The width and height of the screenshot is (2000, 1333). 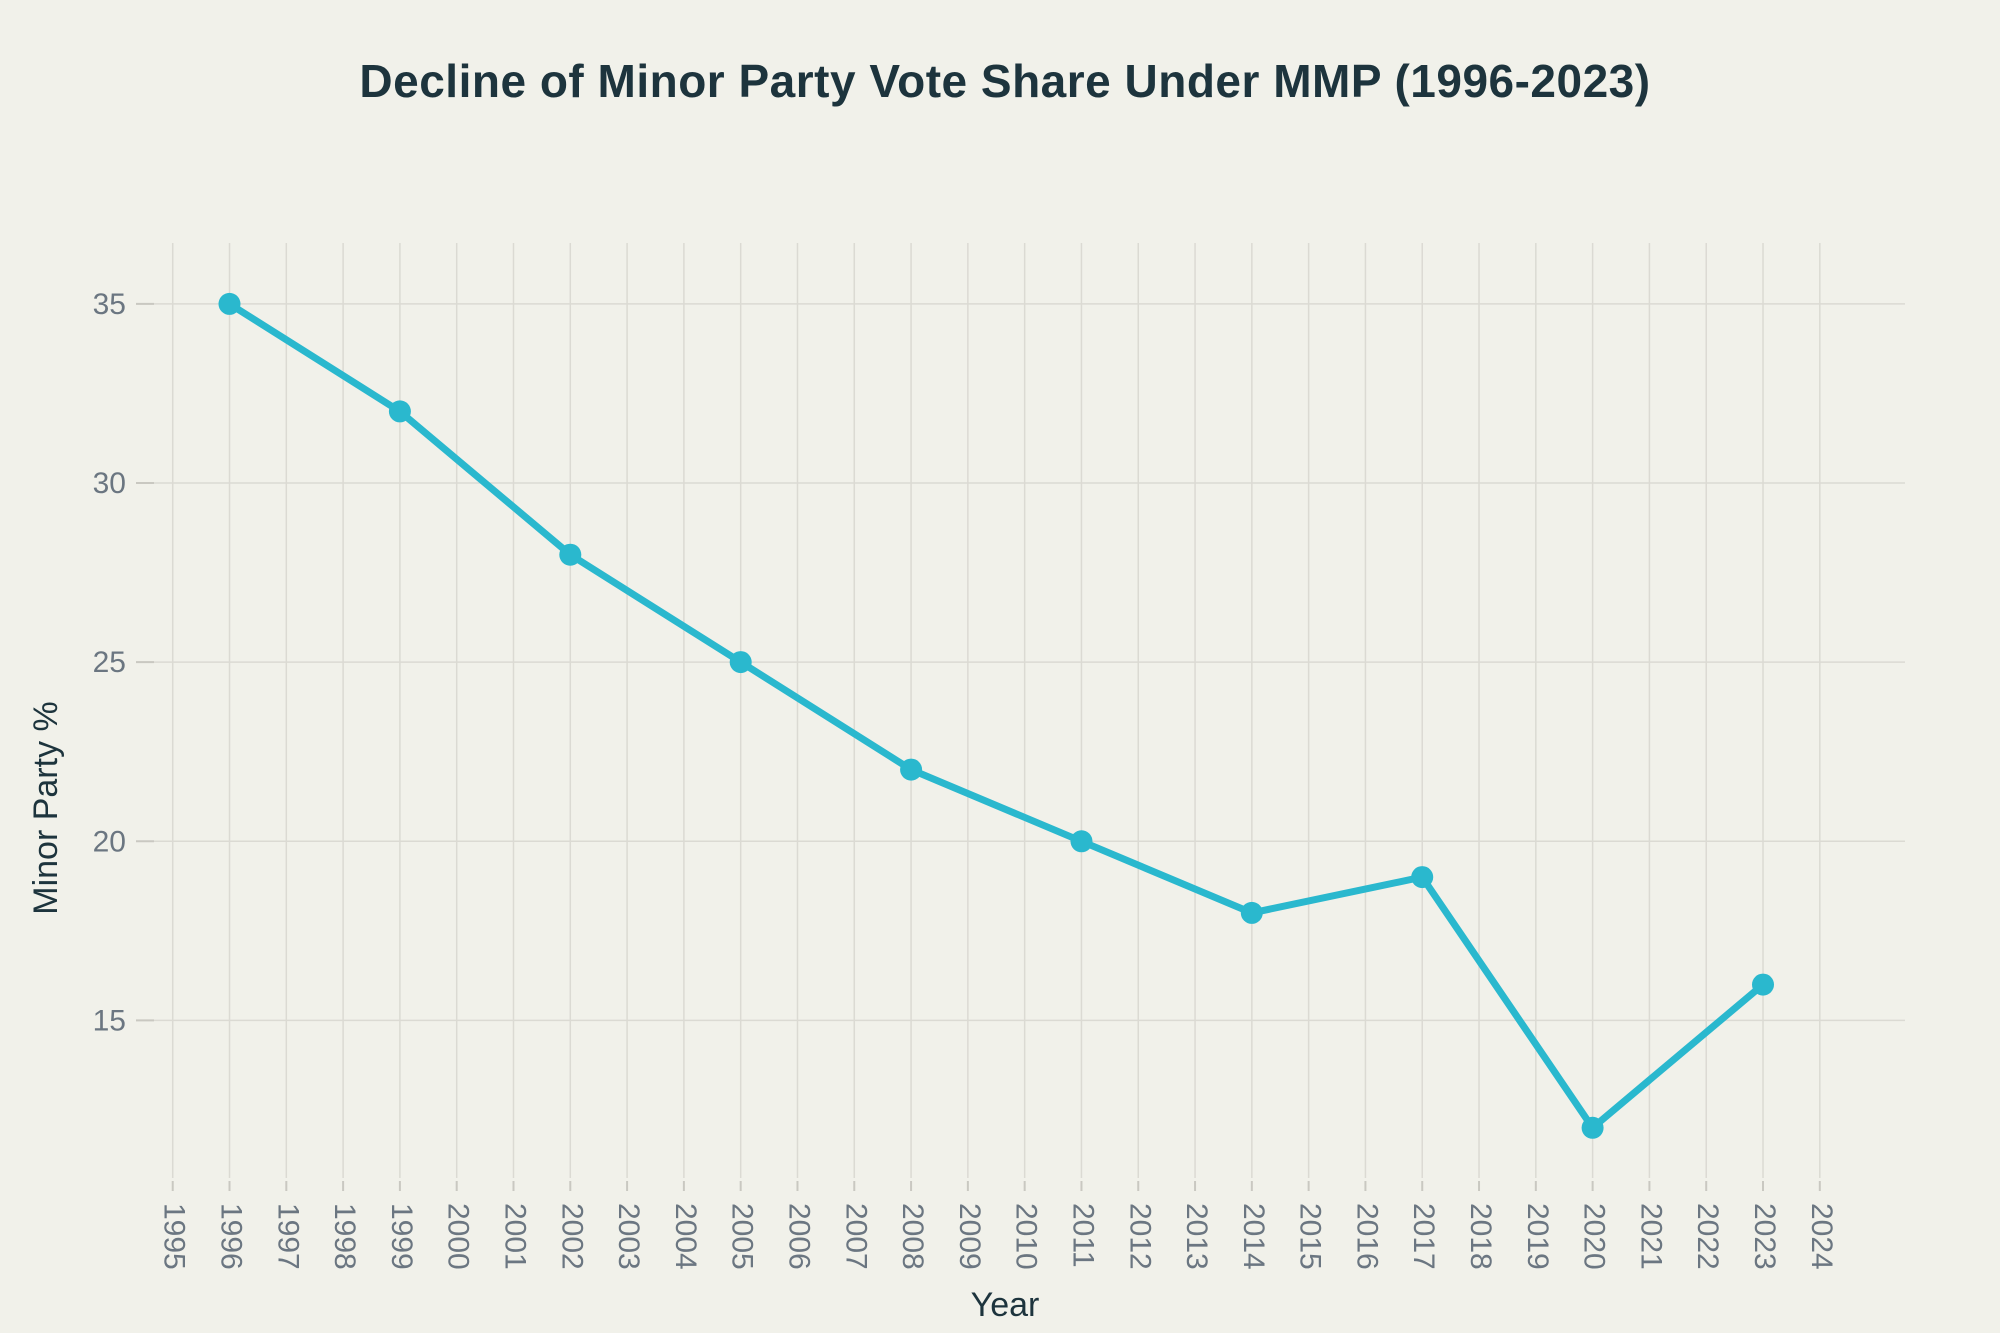 What do you see at coordinates (109, 483) in the screenshot?
I see `y-tick-label: 30` at bounding box center [109, 483].